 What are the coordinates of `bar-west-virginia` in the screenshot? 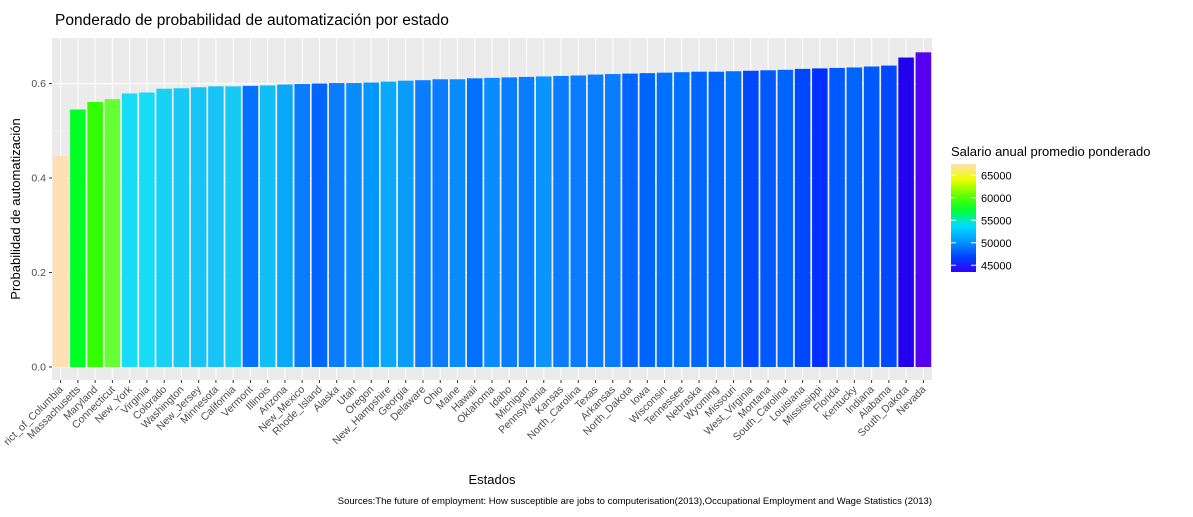 It's located at (751, 218).